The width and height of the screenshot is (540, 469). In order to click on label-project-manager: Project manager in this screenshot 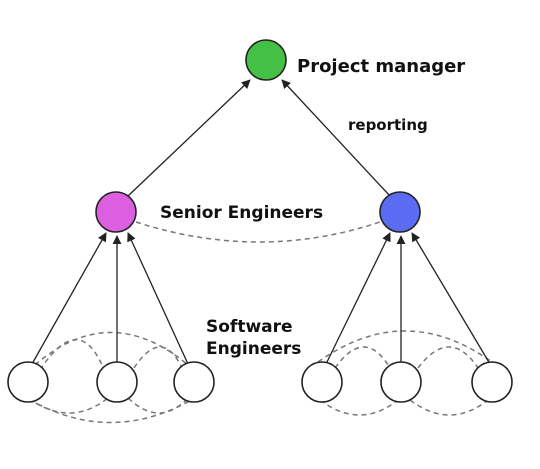, I will do `click(381, 66)`.